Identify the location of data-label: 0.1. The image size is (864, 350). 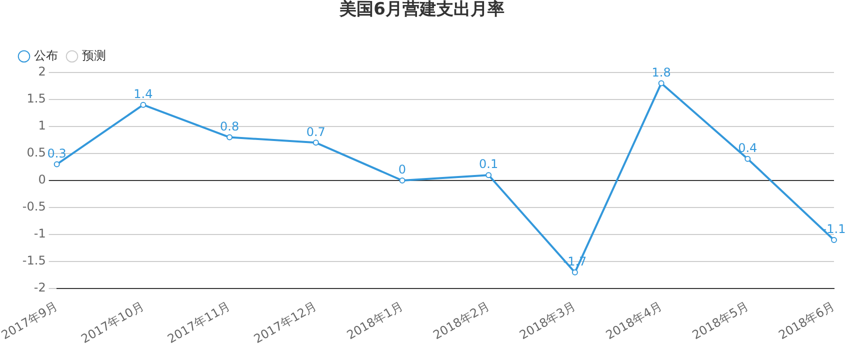
(488, 164).